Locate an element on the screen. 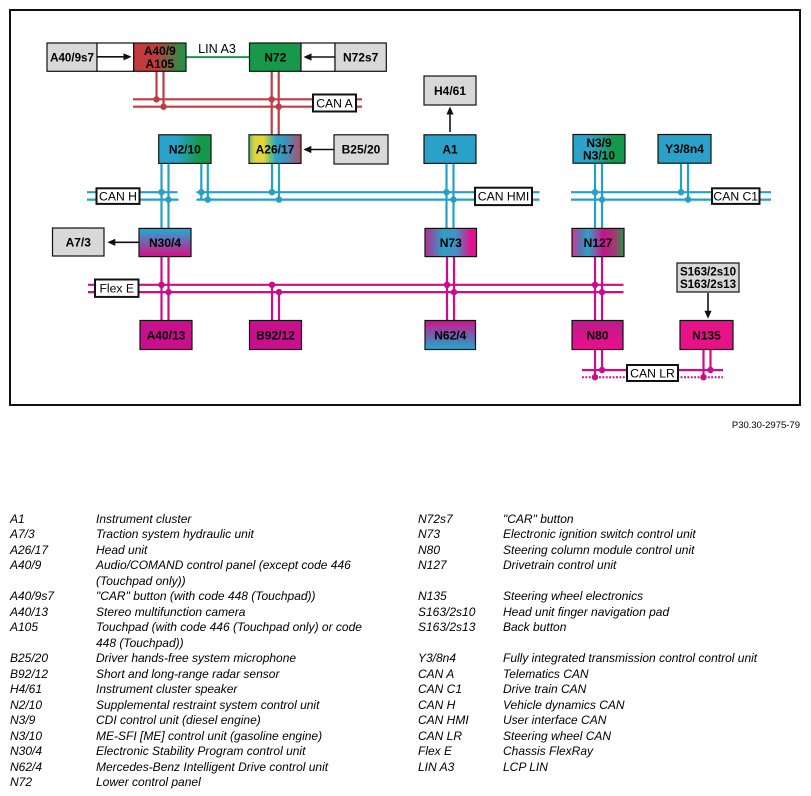 Image resolution: width=811 pixels, height=796 pixels. svg-text: CAN LR is located at coordinates (652, 373).